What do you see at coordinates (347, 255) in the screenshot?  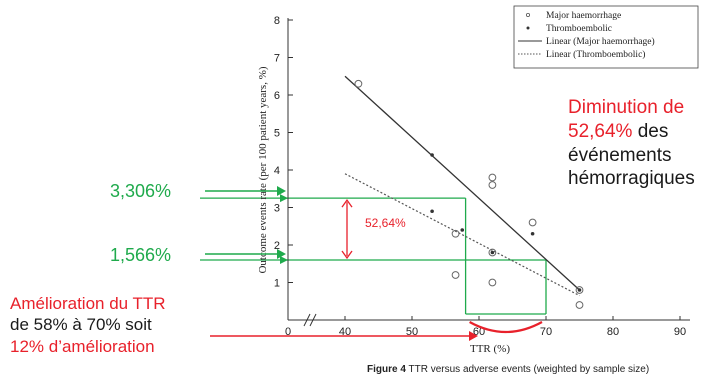 I see `difference-arrow-head-bottom` at bounding box center [347, 255].